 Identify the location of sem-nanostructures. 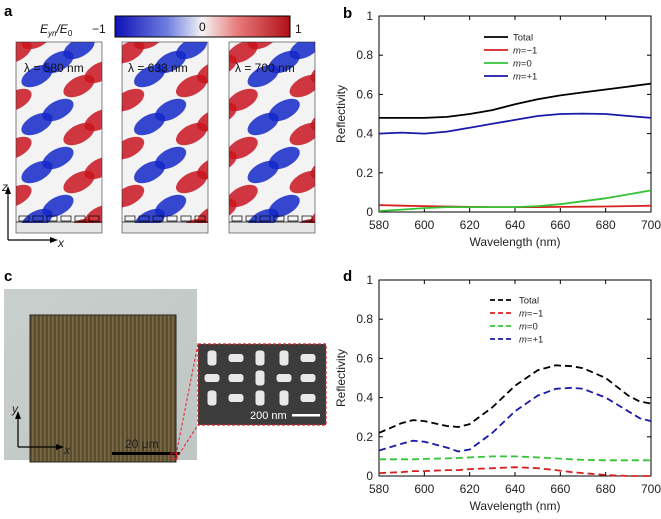
(260, 378).